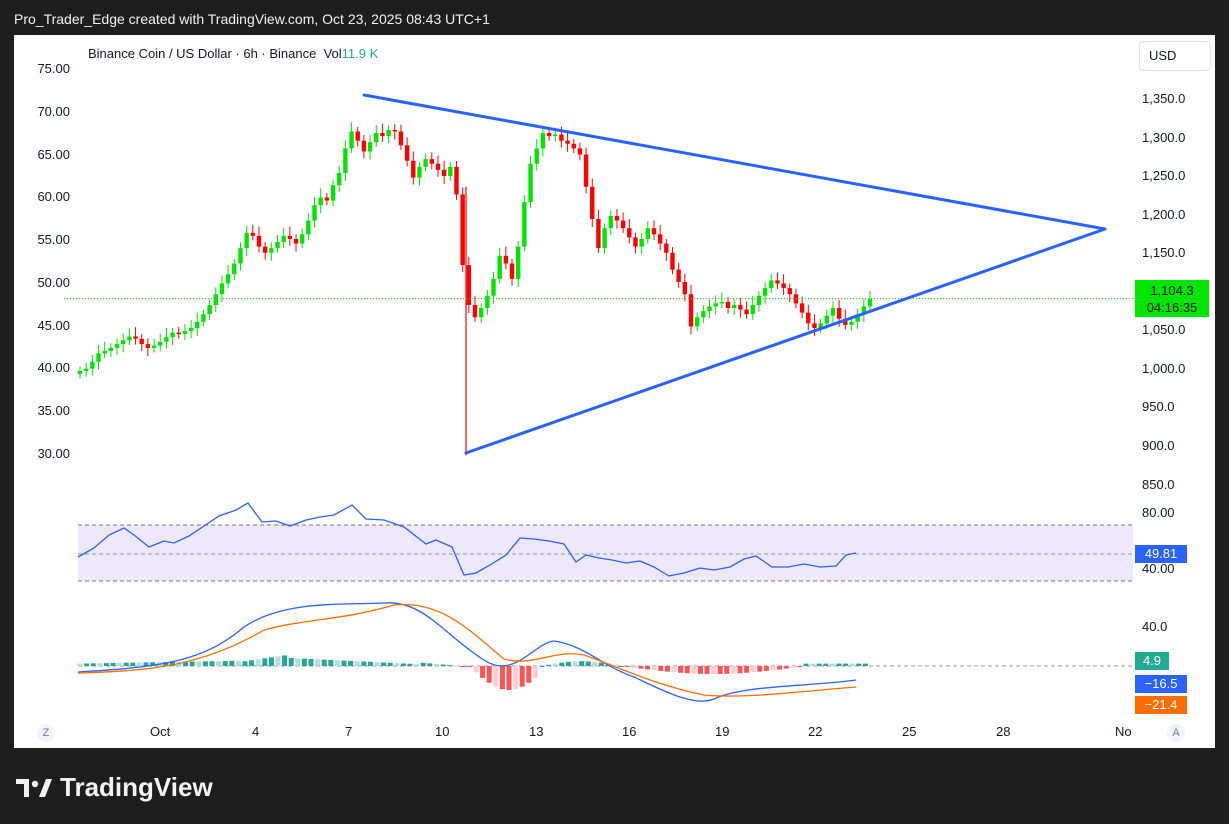 This screenshot has height=824, width=1229. Describe the element at coordinates (1164, 175) in the screenshot. I see `price-axis-label: 1,250.0` at that location.